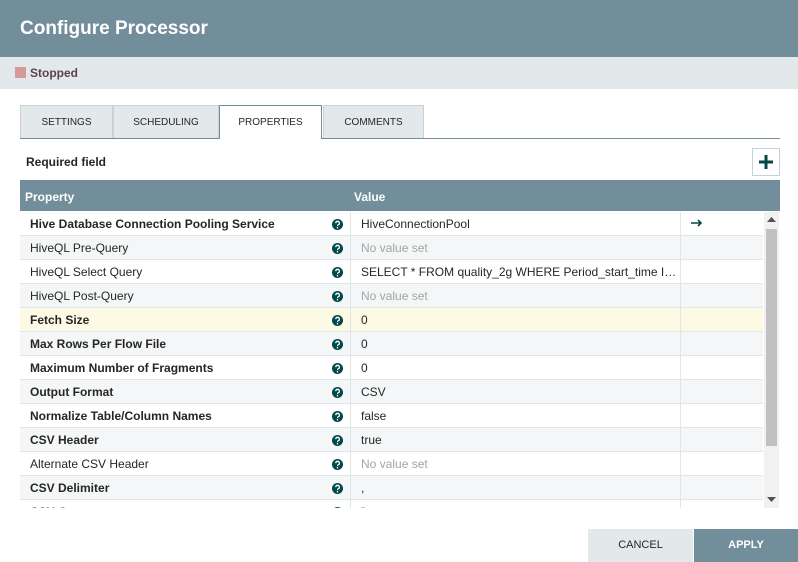 Image resolution: width=798 pixels, height=562 pixels. I want to click on column-header: Property, so click(50, 197).